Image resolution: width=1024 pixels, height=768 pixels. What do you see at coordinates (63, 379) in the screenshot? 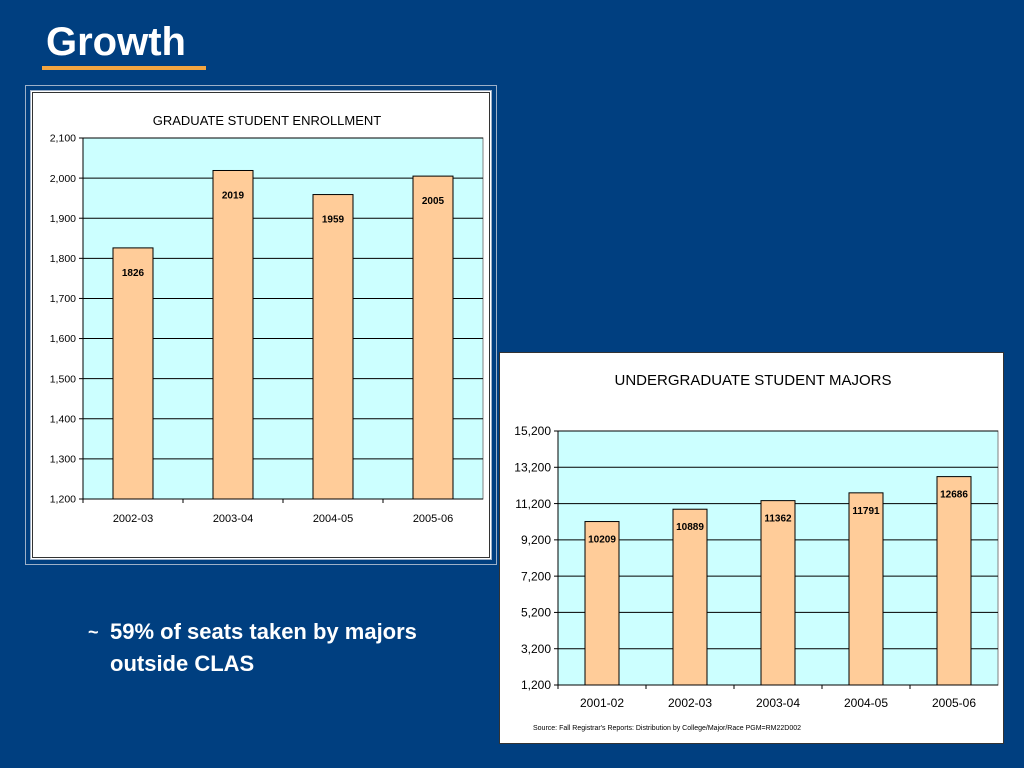
I see `y-tick-label: 1,500` at bounding box center [63, 379].